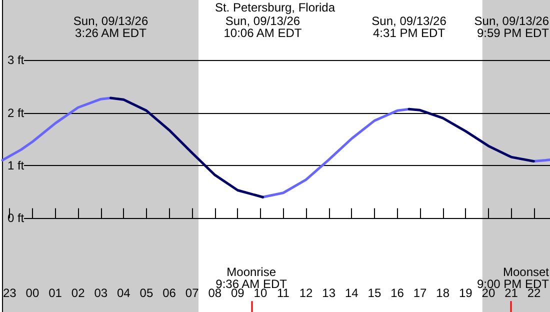 The image size is (550, 312). What do you see at coordinates (375, 293) in the screenshot?
I see `x-tick-label: 15` at bounding box center [375, 293].